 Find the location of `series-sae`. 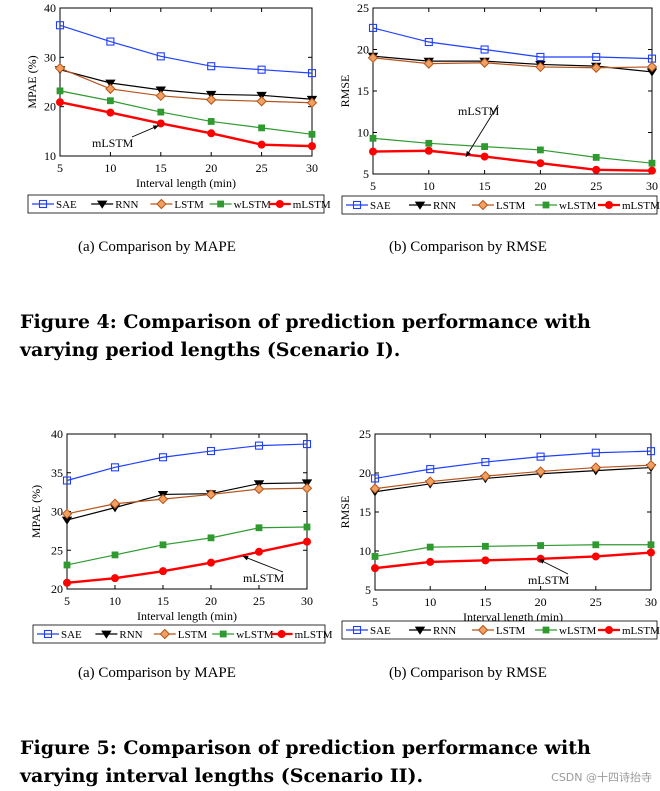

series-sae is located at coordinates (513, 465).